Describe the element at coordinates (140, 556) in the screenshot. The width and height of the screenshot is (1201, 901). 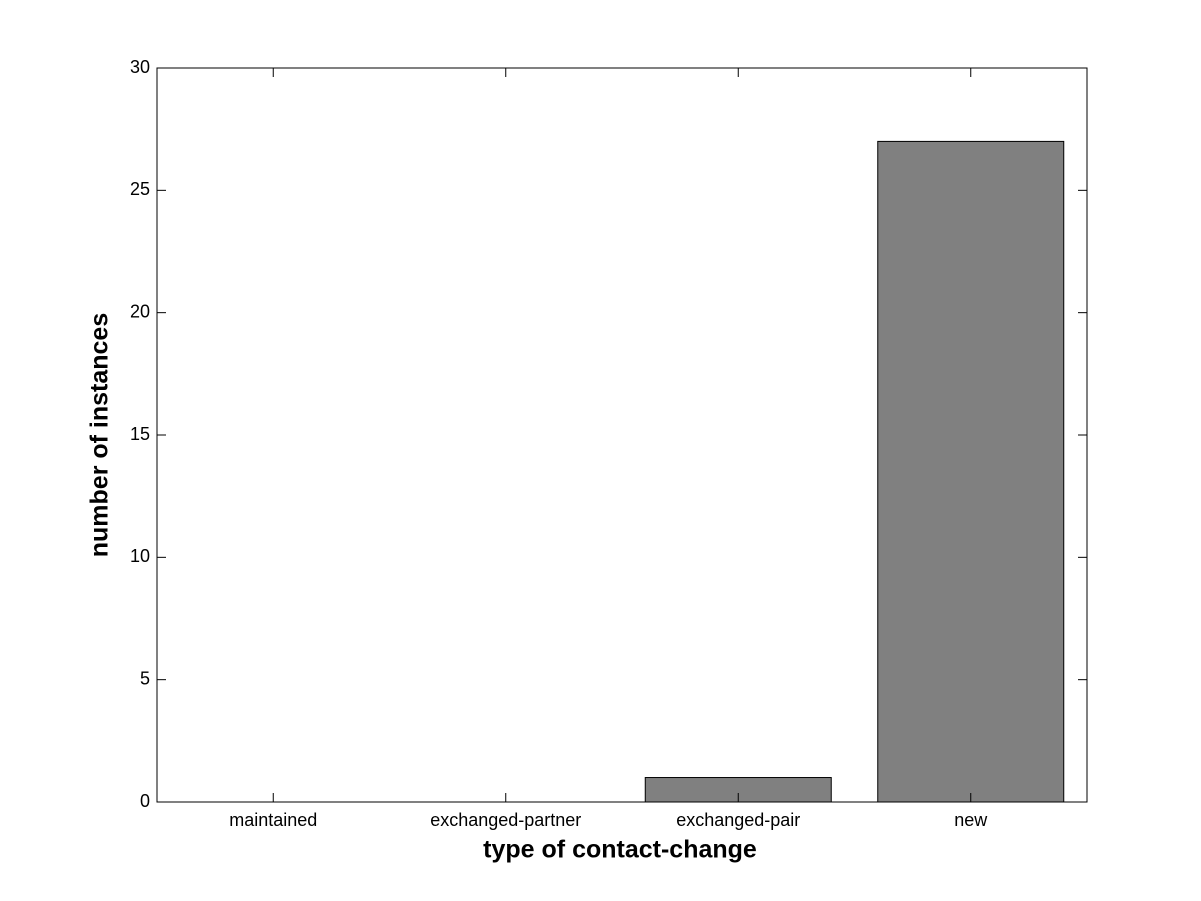
I see `y-tick-label: 10` at that location.